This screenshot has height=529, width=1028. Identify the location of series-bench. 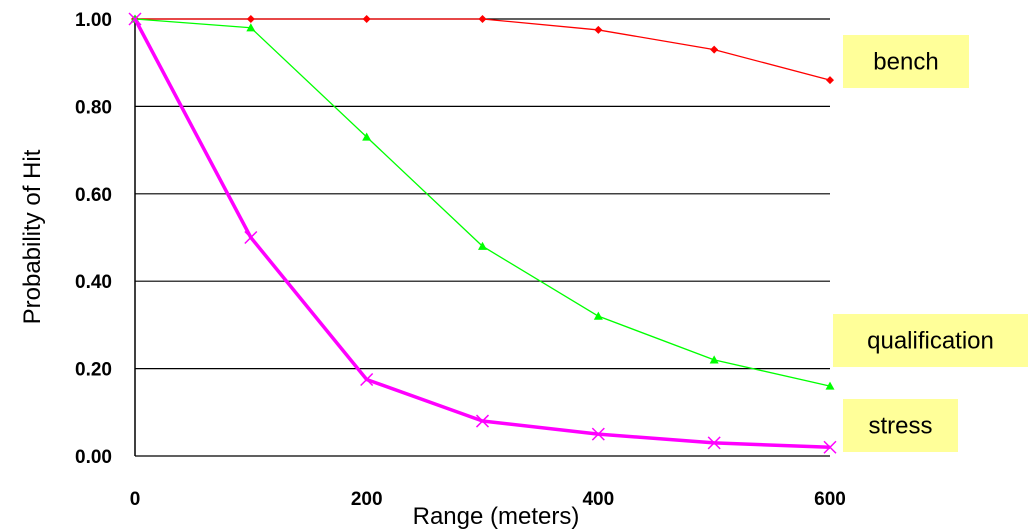
(482, 50).